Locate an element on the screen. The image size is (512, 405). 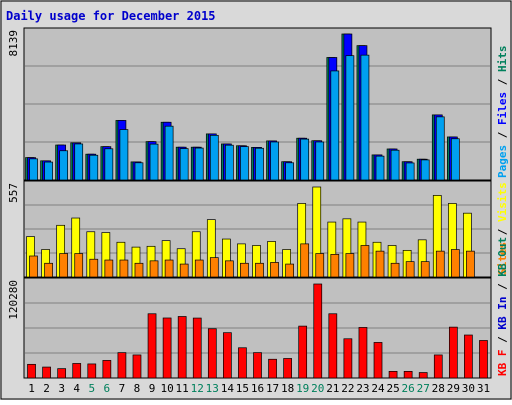
day-label-24: 24 is located at coordinates (378, 388).